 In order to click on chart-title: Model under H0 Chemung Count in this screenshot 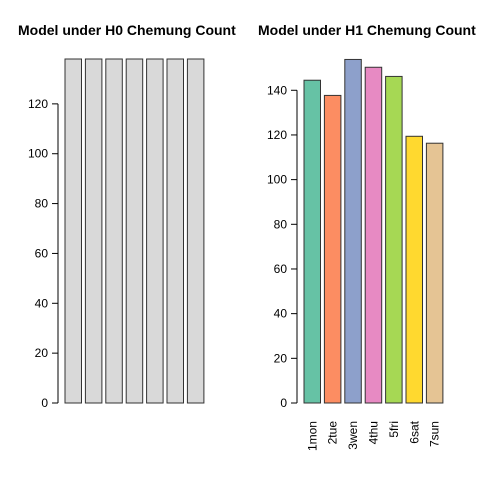, I will do `click(127, 30)`.